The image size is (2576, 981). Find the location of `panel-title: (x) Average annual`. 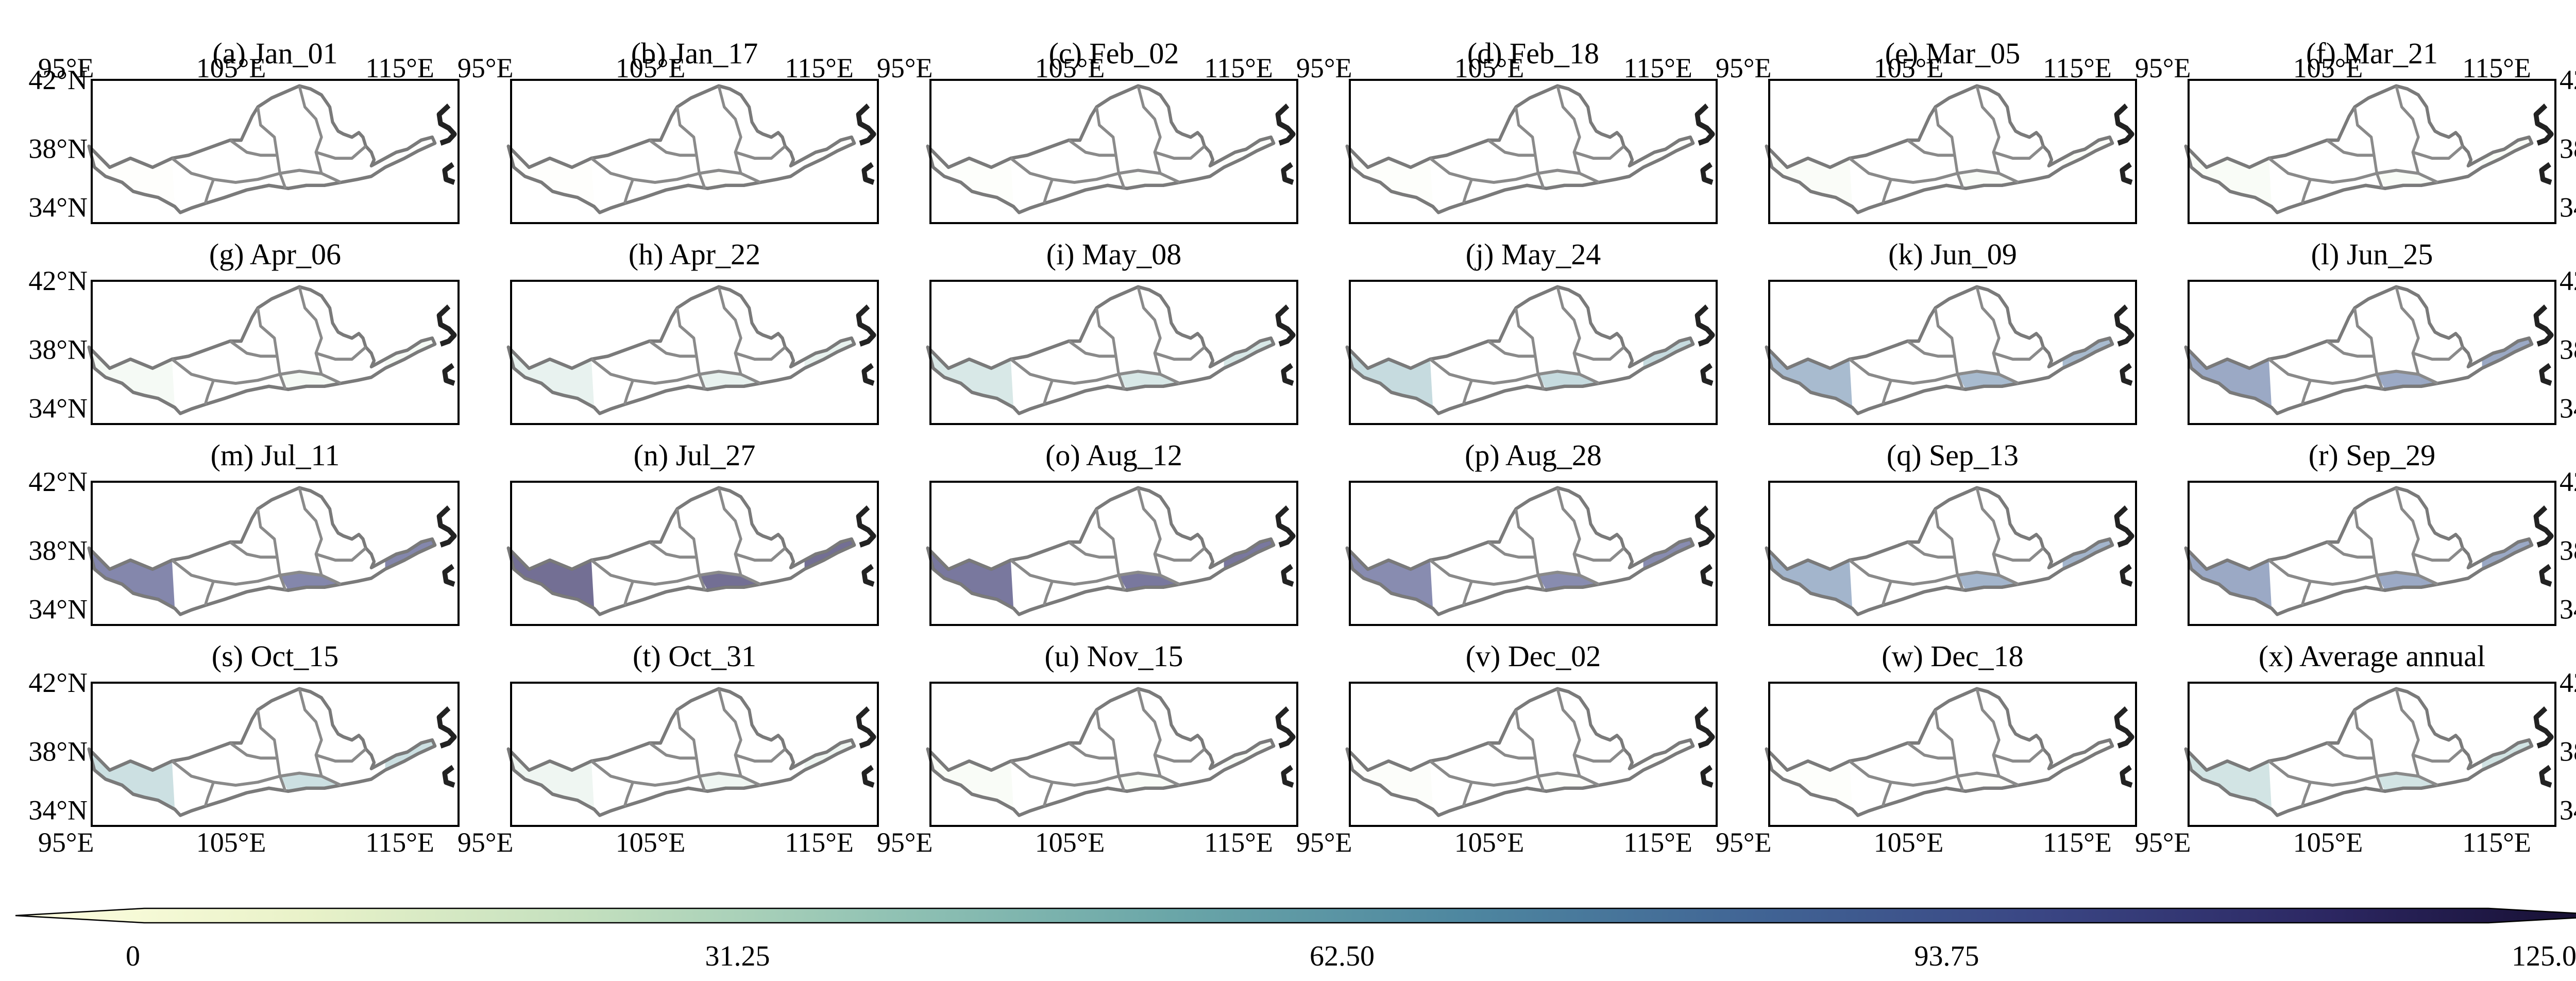

panel-title: (x) Average annual is located at coordinates (2372, 656).